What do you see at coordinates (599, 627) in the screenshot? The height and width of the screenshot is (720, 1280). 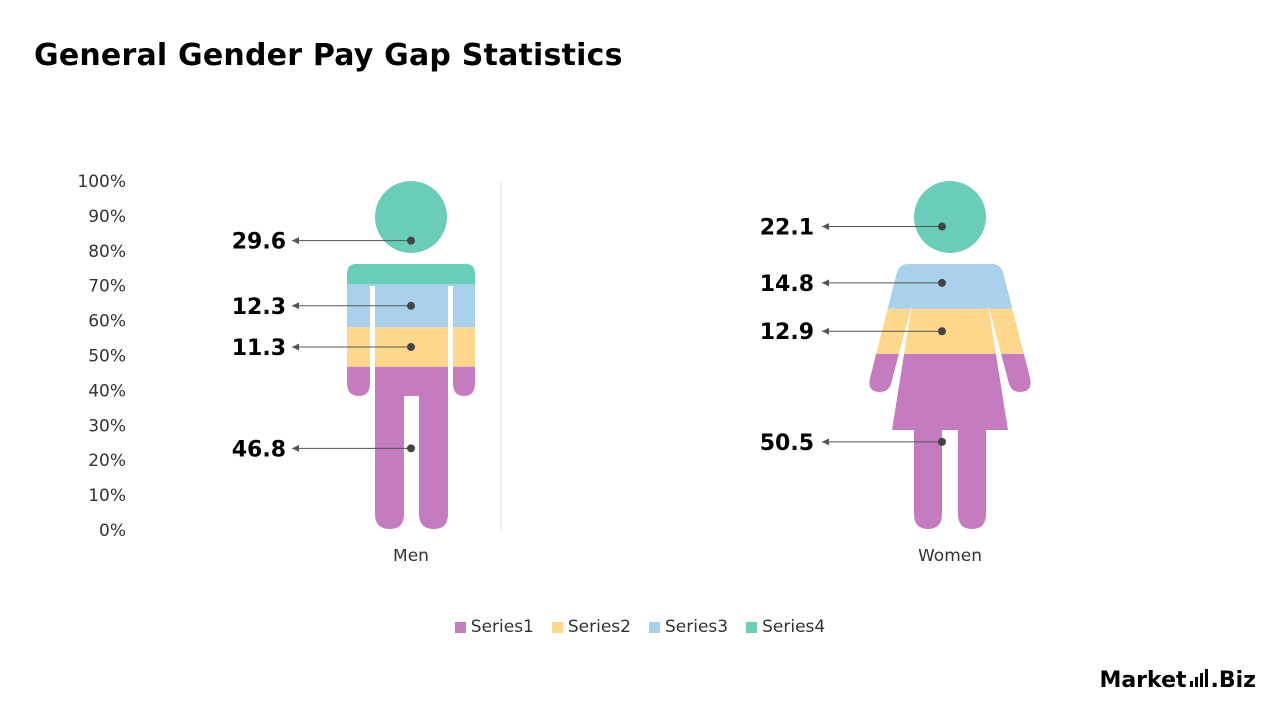 I see `legend-label: Series2` at bounding box center [599, 627].